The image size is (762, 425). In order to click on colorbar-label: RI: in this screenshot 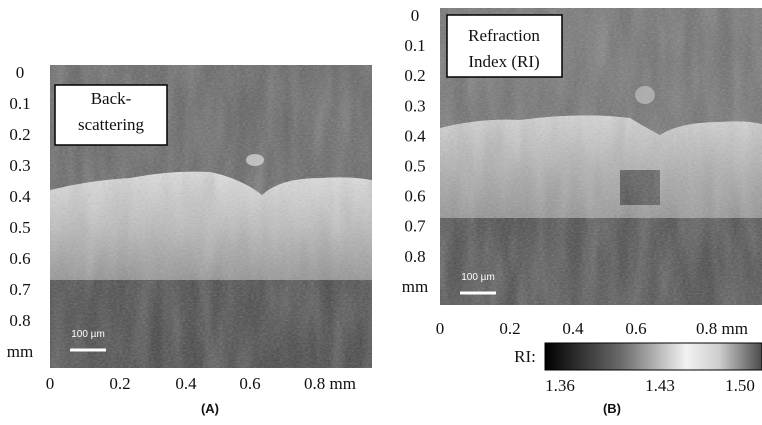, I will do `click(525, 356)`.